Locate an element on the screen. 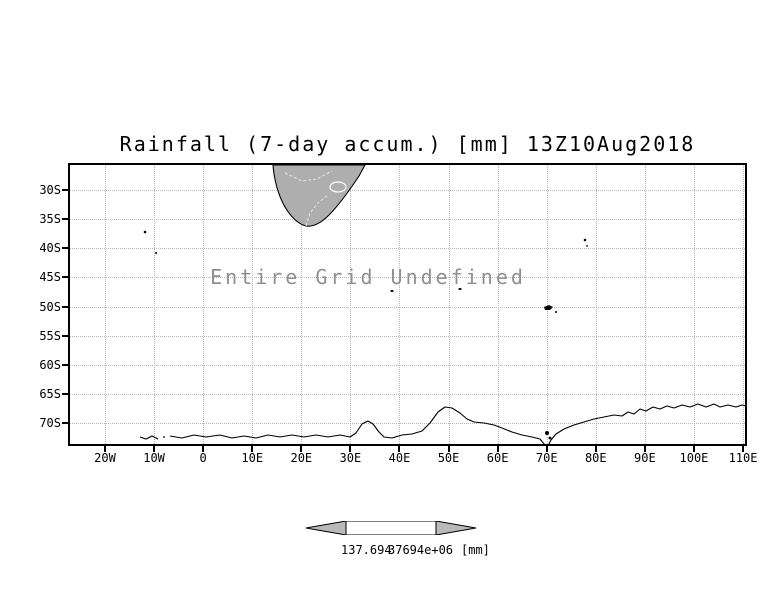  lon-tick-label: 0 is located at coordinates (203, 458).